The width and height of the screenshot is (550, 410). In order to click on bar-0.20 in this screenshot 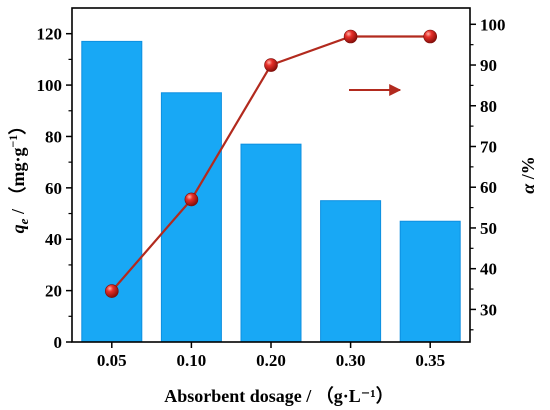, I will do `click(271, 243)`.